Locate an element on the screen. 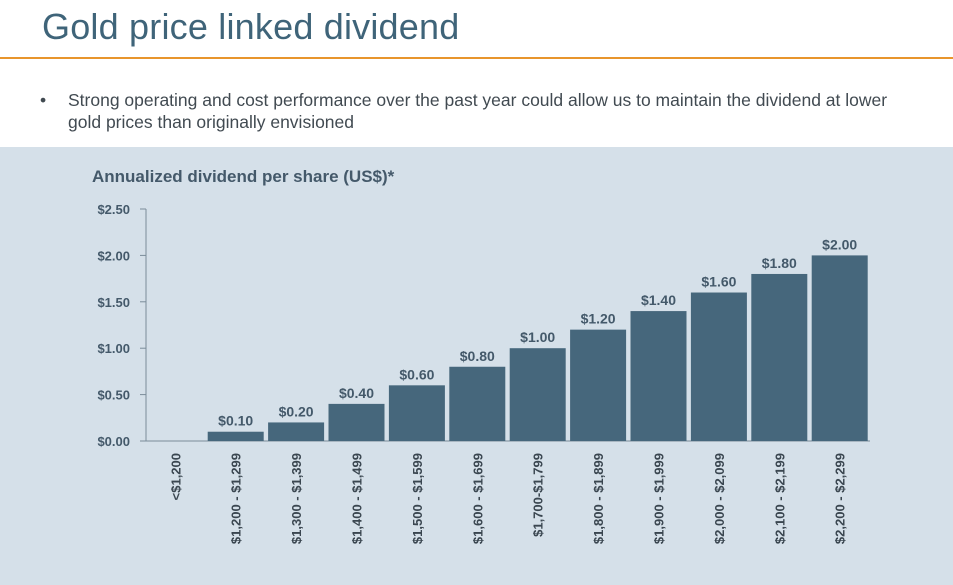  title-divider is located at coordinates (476, 58).